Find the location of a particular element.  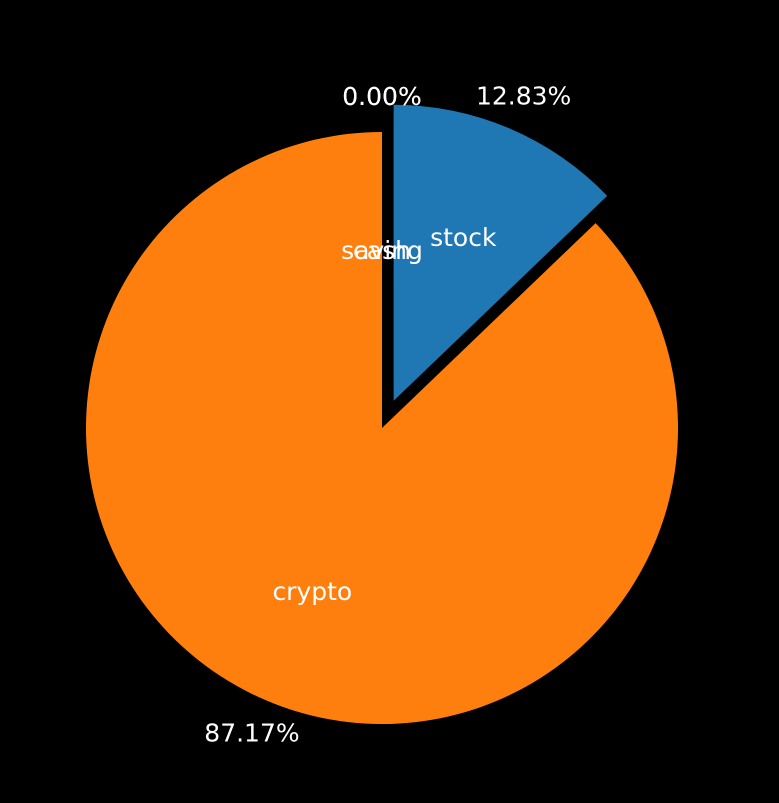

slice-label-crypto: crypto is located at coordinates (312, 591).